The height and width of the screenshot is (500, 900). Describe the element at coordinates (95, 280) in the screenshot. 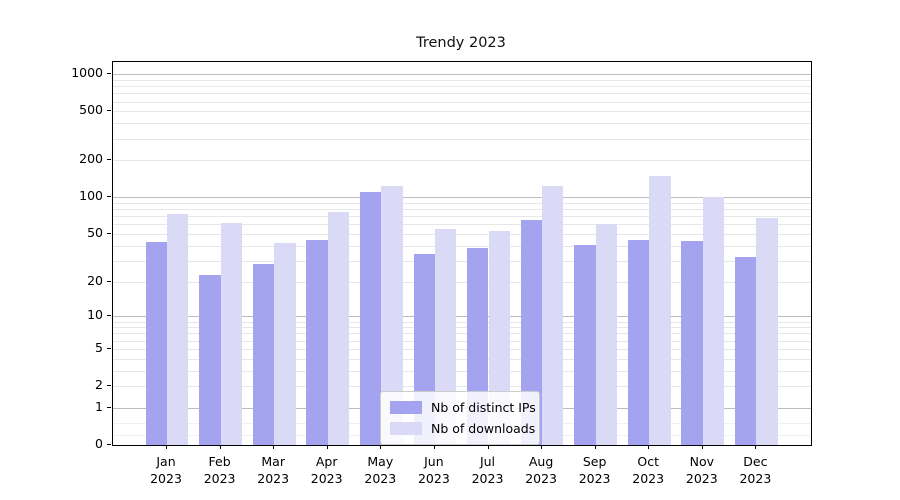

I see `y-tick-label: 20` at that location.